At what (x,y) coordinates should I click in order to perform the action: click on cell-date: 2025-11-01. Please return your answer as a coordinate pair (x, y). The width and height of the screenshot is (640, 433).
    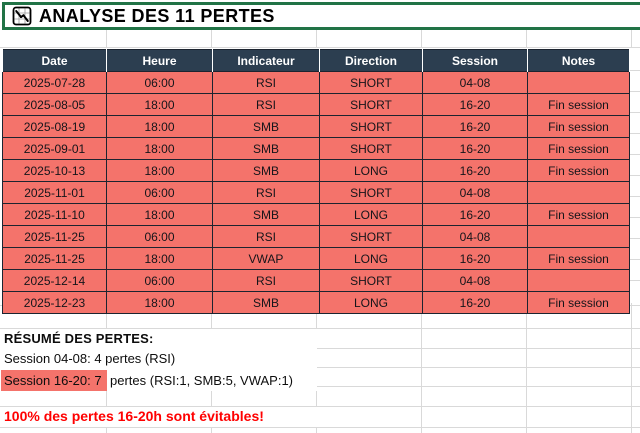
    Looking at the image, I should click on (54, 192).